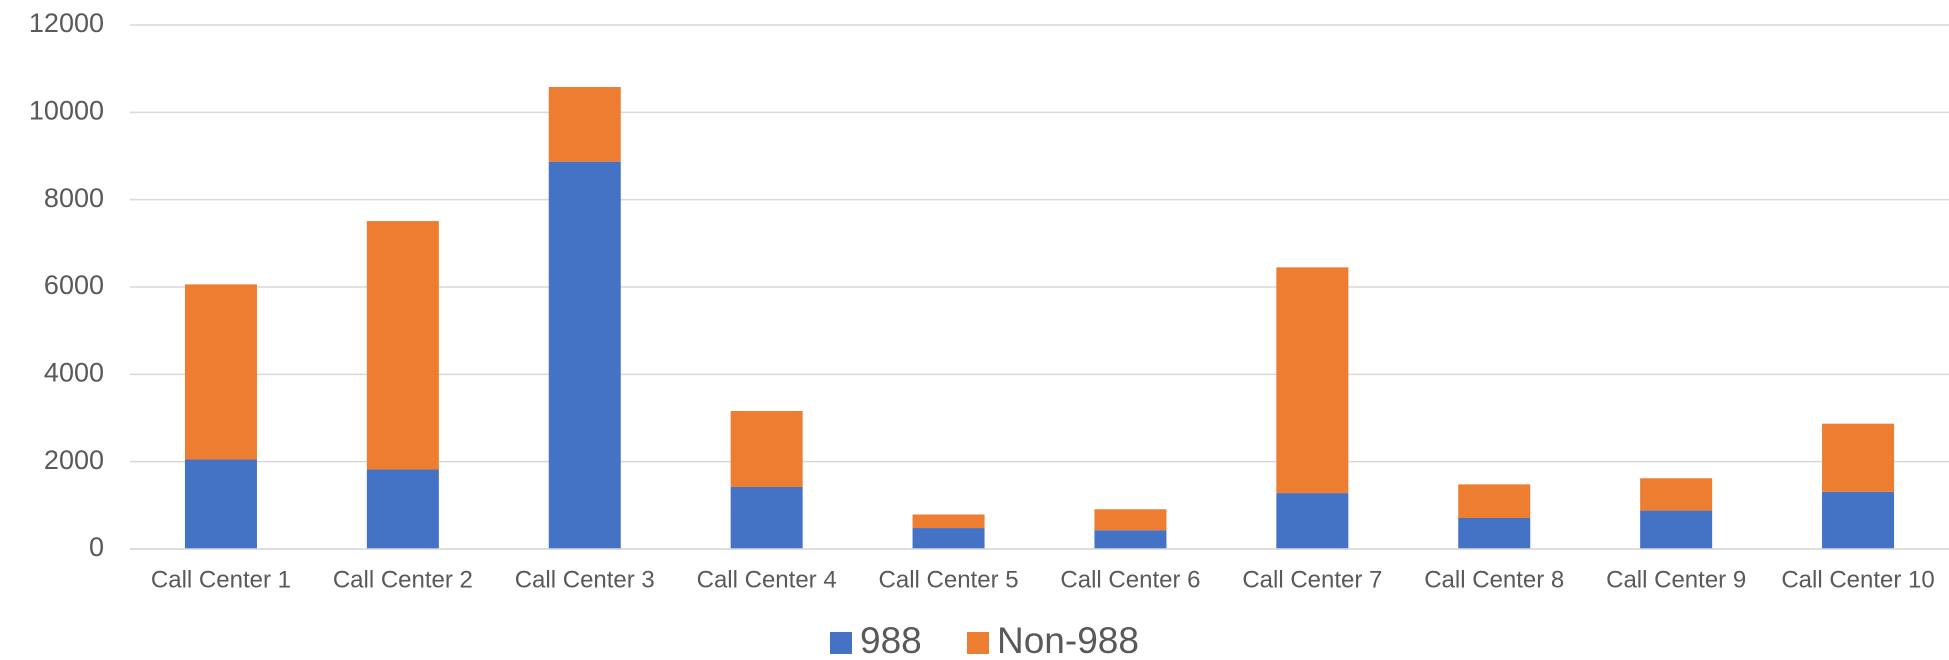 The width and height of the screenshot is (1949, 660). I want to click on y-tick-label: 2000, so click(74, 460).